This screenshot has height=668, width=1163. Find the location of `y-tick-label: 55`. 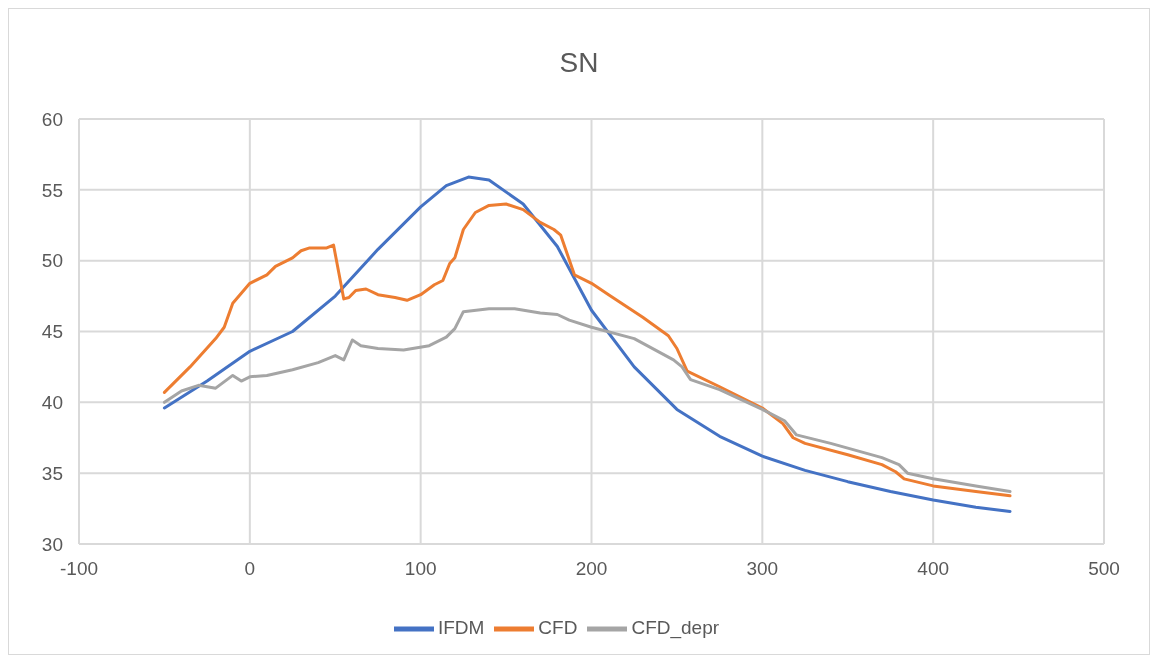

y-tick-label: 55 is located at coordinates (52, 190).